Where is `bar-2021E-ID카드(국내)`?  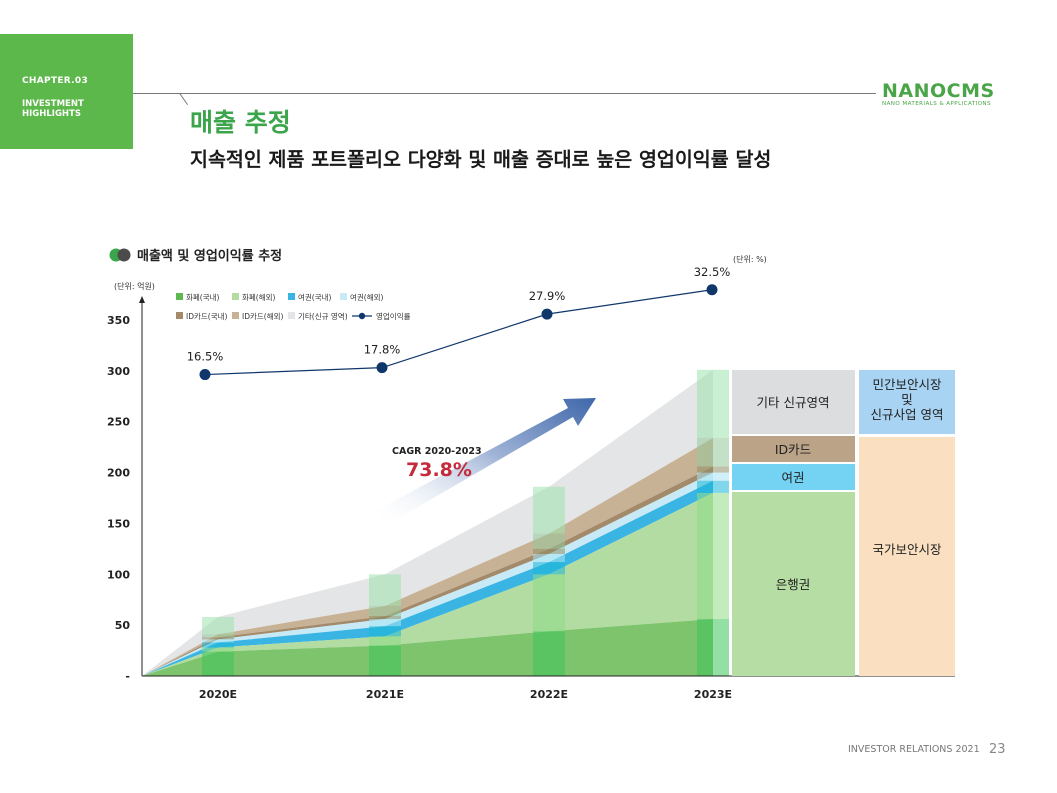
bar-2021E-ID카드(국내) is located at coordinates (385, 617).